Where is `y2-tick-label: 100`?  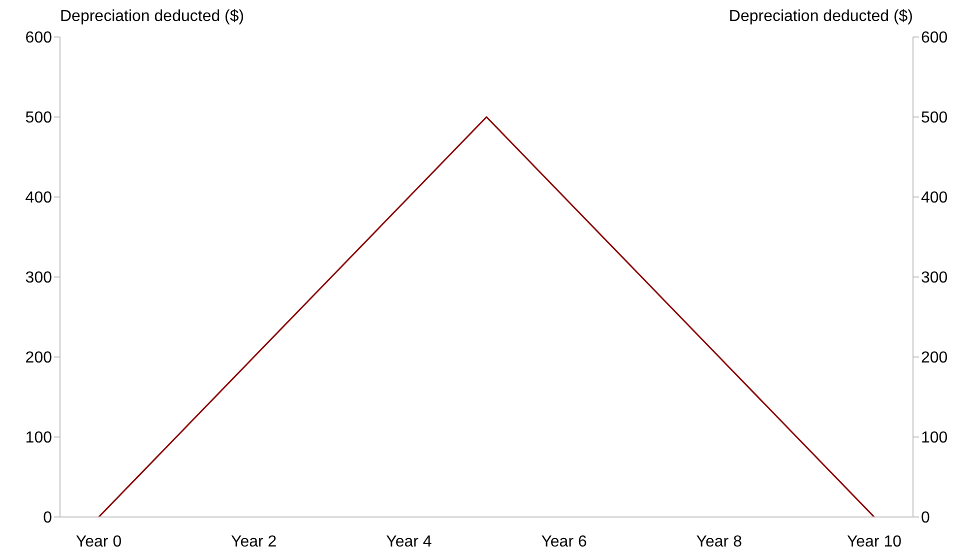
y2-tick-label: 100 is located at coordinates (934, 438).